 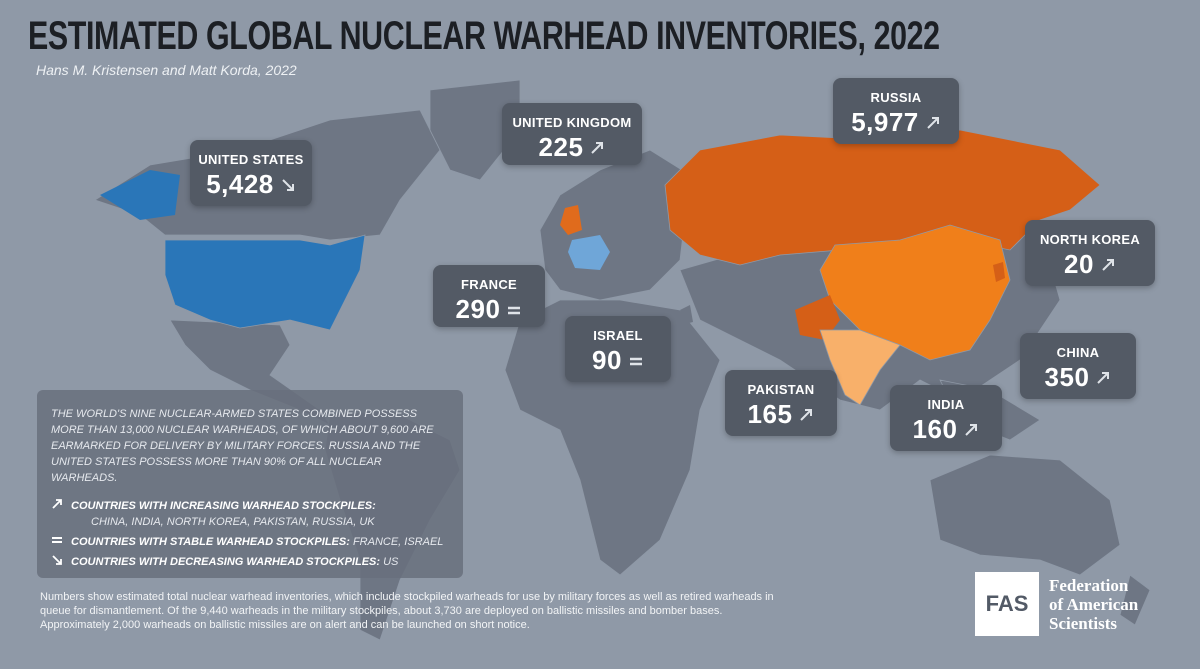 I want to click on warhead-count: 350, so click(x=1067, y=377).